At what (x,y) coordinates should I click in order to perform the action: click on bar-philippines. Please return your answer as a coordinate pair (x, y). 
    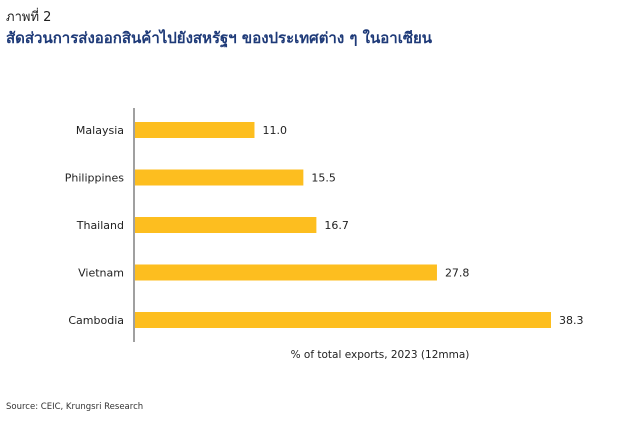
    Looking at the image, I should click on (219, 177).